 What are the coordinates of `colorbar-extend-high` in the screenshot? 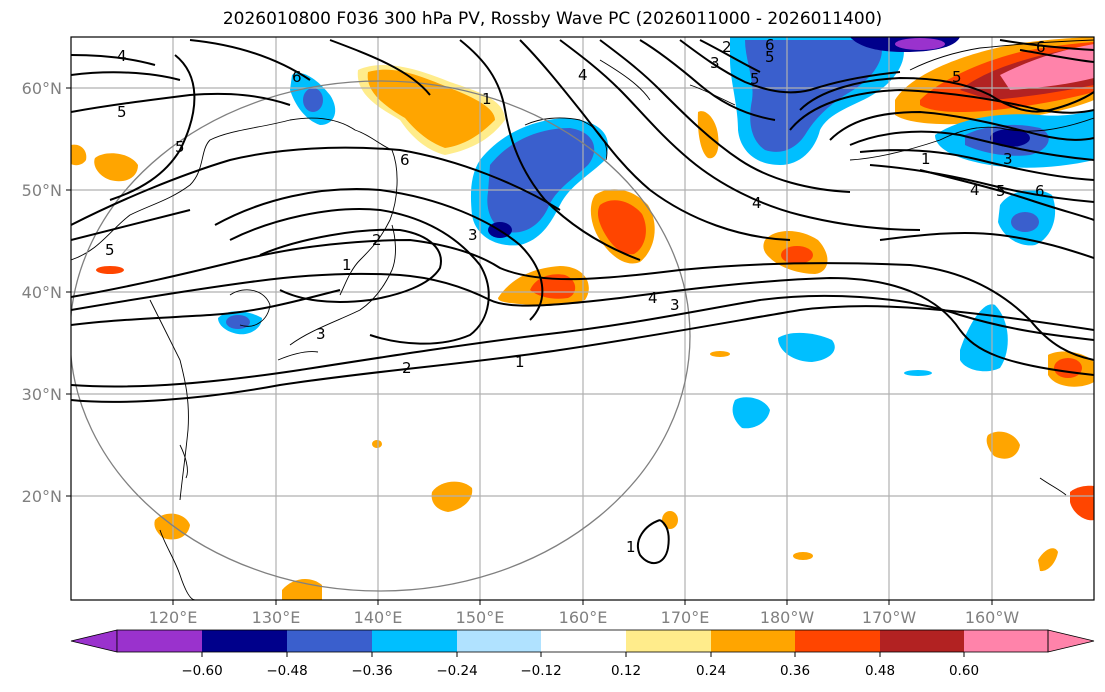 It's located at (1071, 641).